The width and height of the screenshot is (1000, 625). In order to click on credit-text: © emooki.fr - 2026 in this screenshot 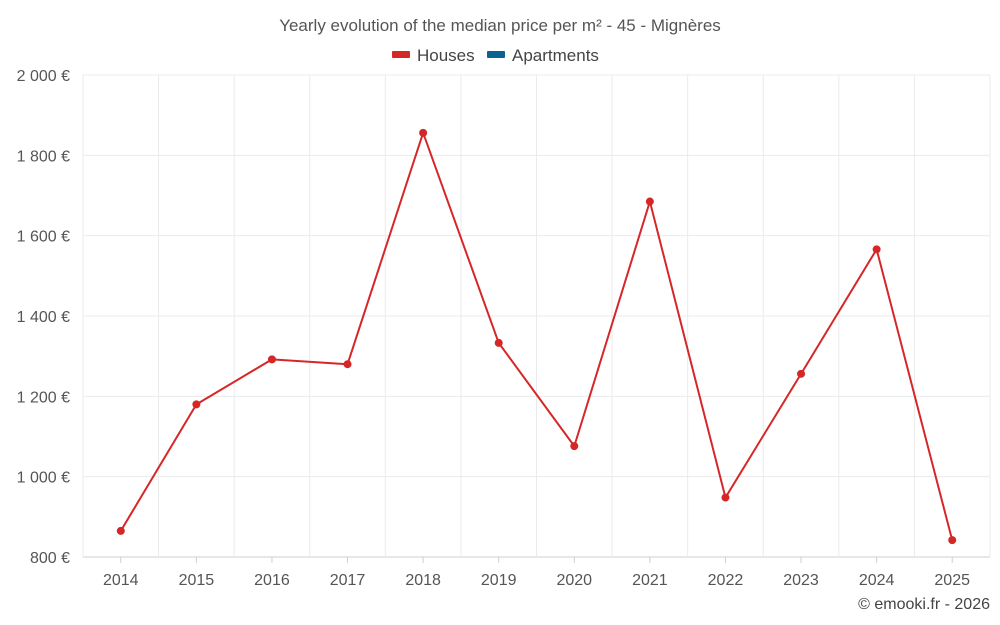, I will do `click(924, 604)`.